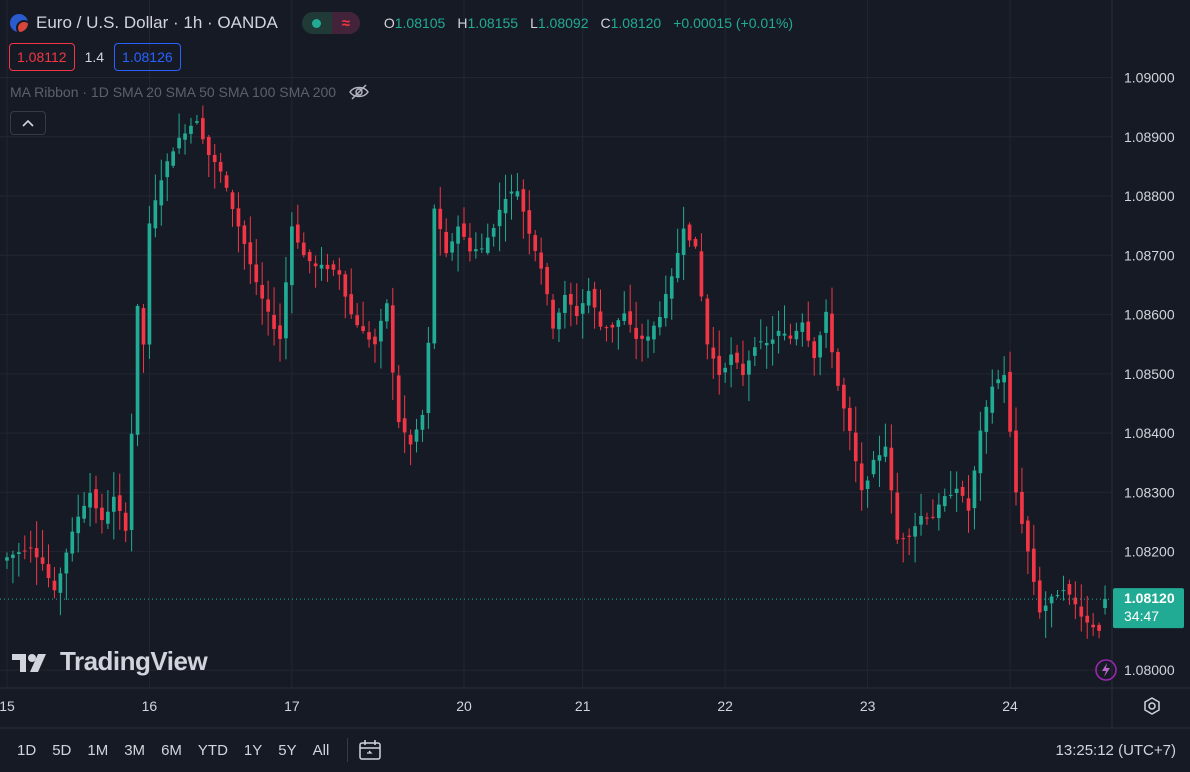  What do you see at coordinates (359, 92) in the screenshot?
I see `hidden-eye-icon` at bounding box center [359, 92].